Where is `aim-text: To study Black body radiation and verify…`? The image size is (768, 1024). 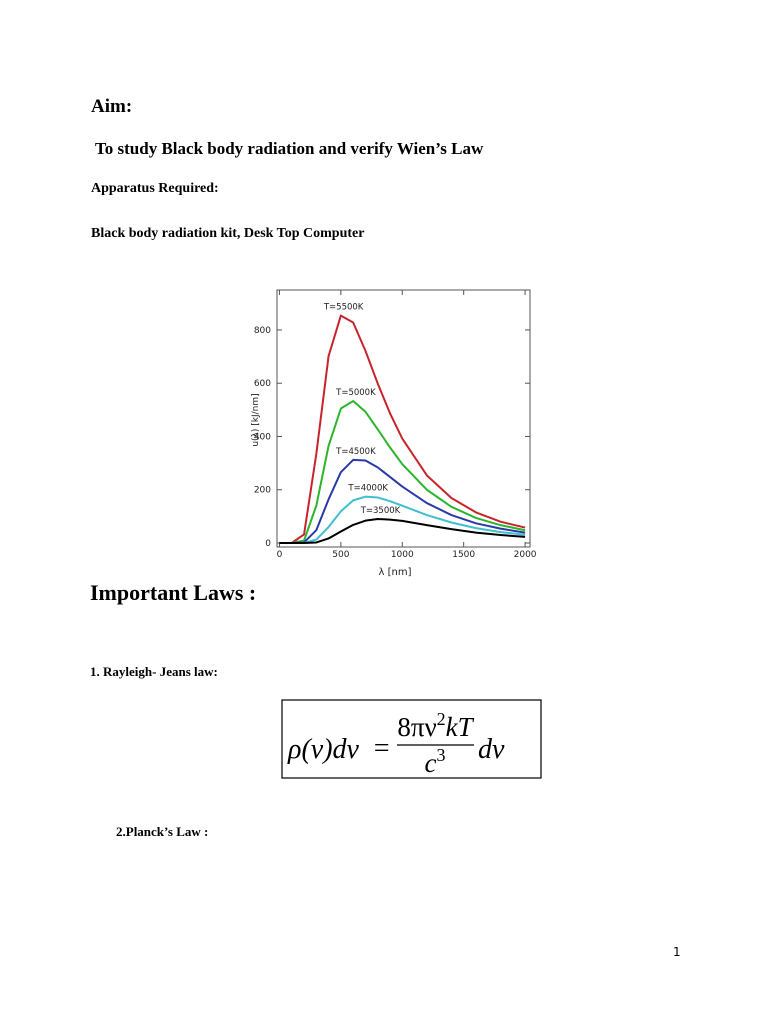 aim-text: To study Black body radiation and verify… is located at coordinates (289, 148).